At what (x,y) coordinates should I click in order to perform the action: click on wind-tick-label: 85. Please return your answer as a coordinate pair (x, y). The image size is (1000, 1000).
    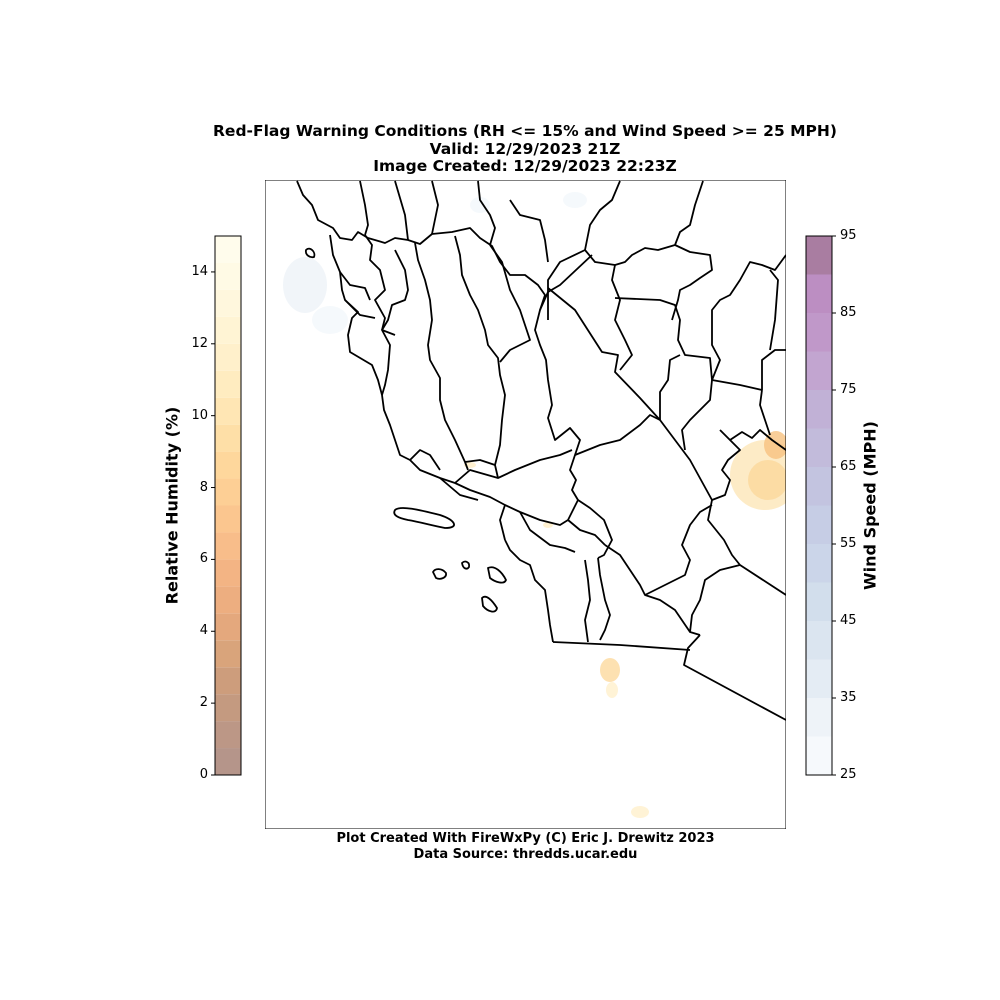
    Looking at the image, I should click on (848, 312).